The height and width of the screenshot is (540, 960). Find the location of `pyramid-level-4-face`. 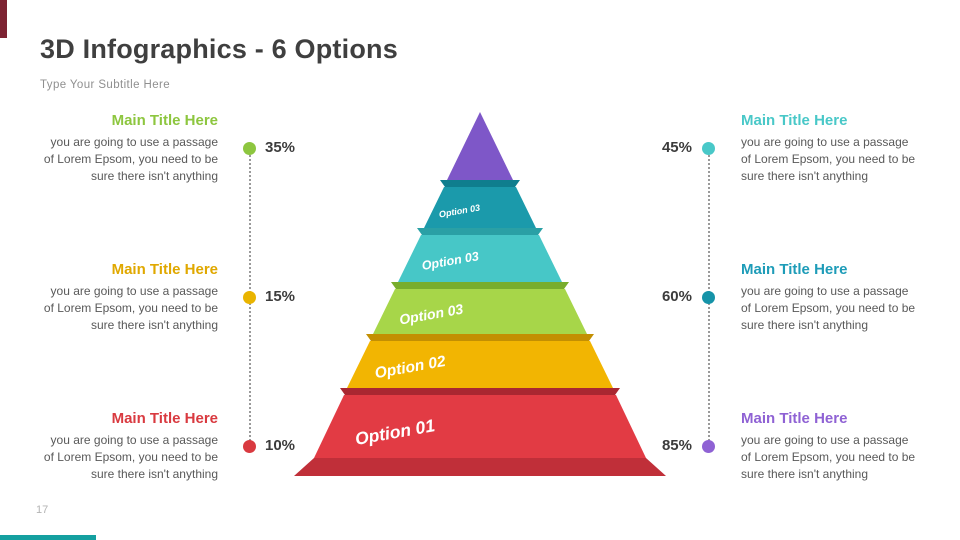

pyramid-level-4-face is located at coordinates (480, 311).